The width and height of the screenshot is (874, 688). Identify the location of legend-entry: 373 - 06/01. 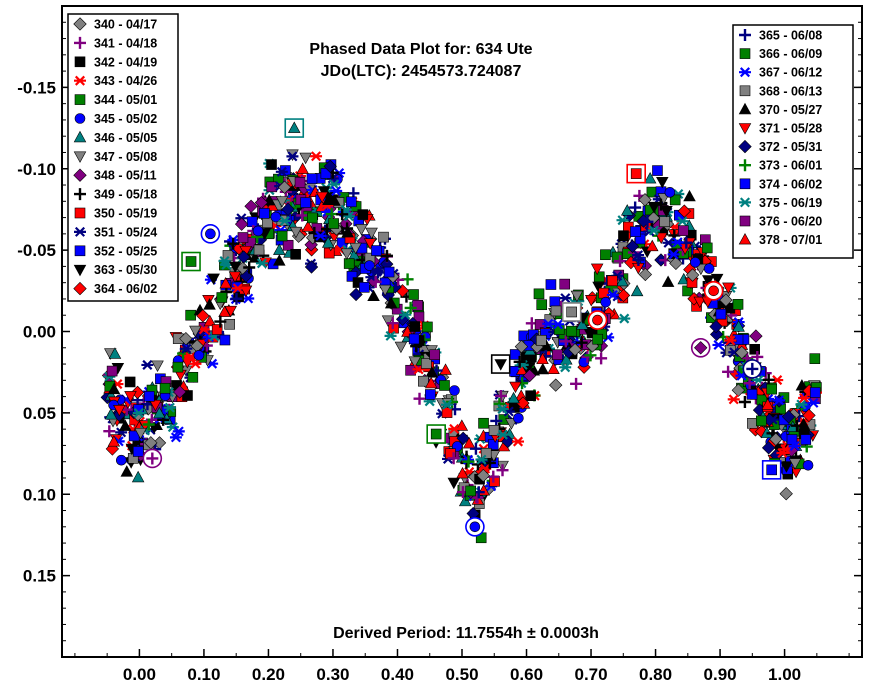
(780, 166).